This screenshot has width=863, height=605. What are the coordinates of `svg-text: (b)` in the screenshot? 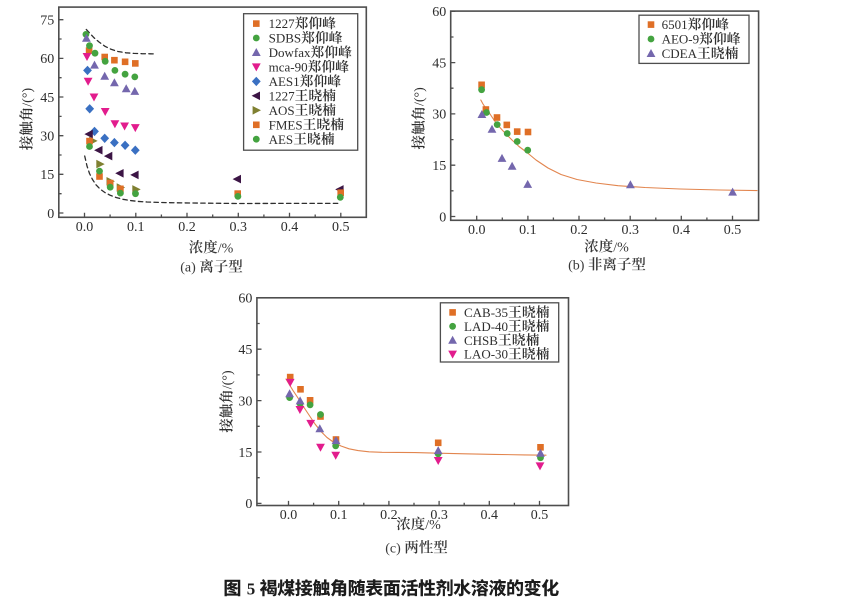 It's located at (576, 265).